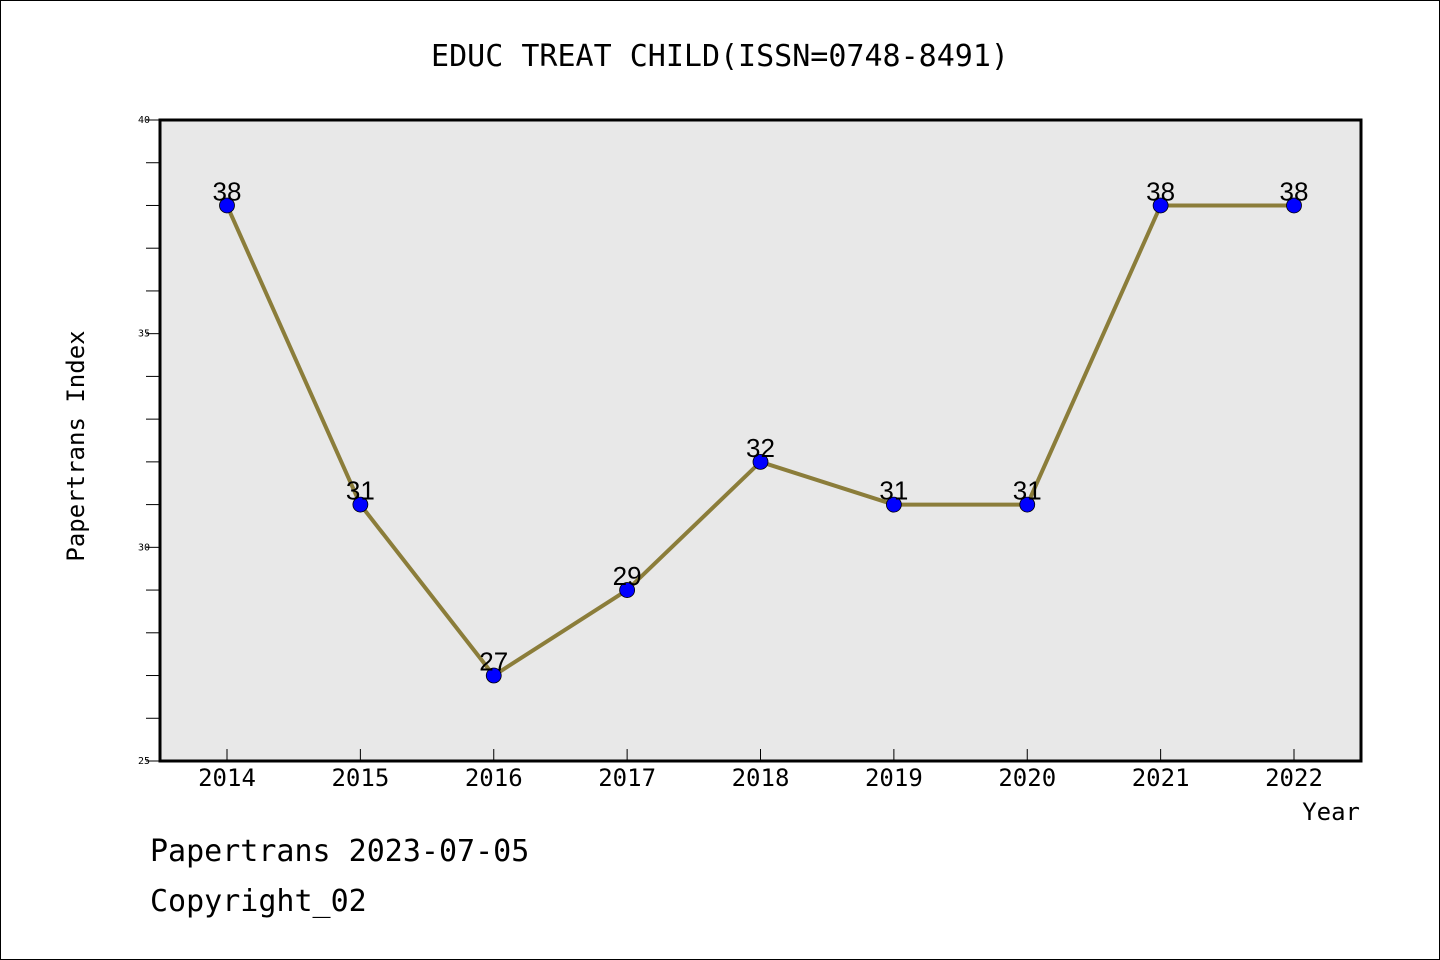 This screenshot has width=1440, height=960. I want to click on data-label: 32, so click(760, 448).